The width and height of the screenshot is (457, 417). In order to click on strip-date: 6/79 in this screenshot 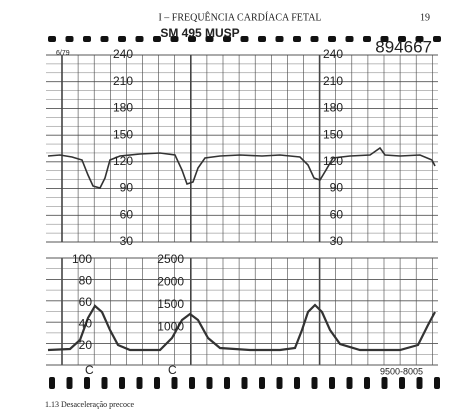, I will do `click(63, 53)`.